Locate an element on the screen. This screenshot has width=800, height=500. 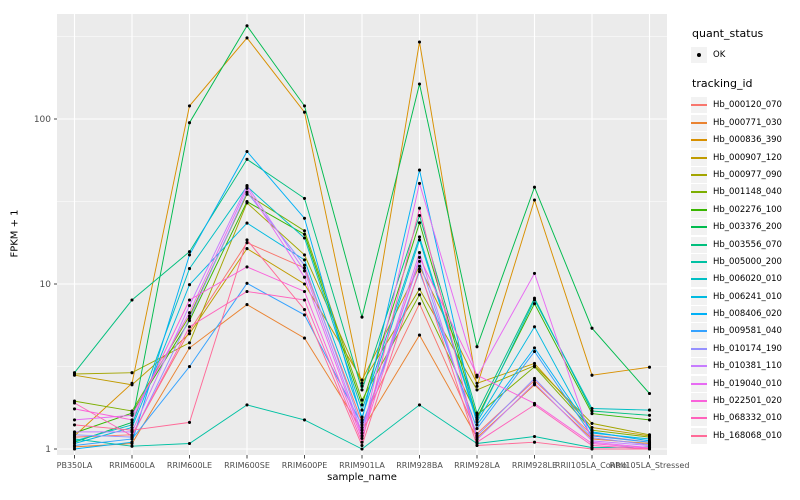
legend-item-label: Hb_000771_030 is located at coordinates (747, 122).